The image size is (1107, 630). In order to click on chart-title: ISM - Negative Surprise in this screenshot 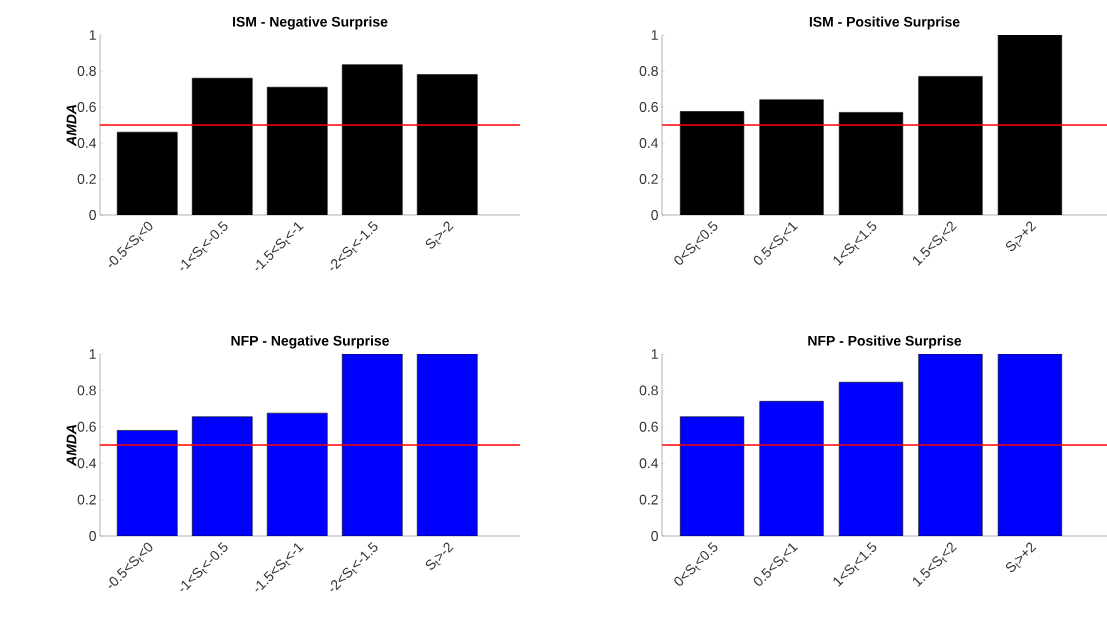, I will do `click(310, 23)`.